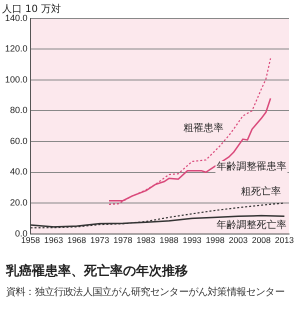 Image resolution: width=303 pixels, height=316 pixels. Describe the element at coordinates (19, 203) in the screenshot. I see `y-tick-label: 20.0` at that location.